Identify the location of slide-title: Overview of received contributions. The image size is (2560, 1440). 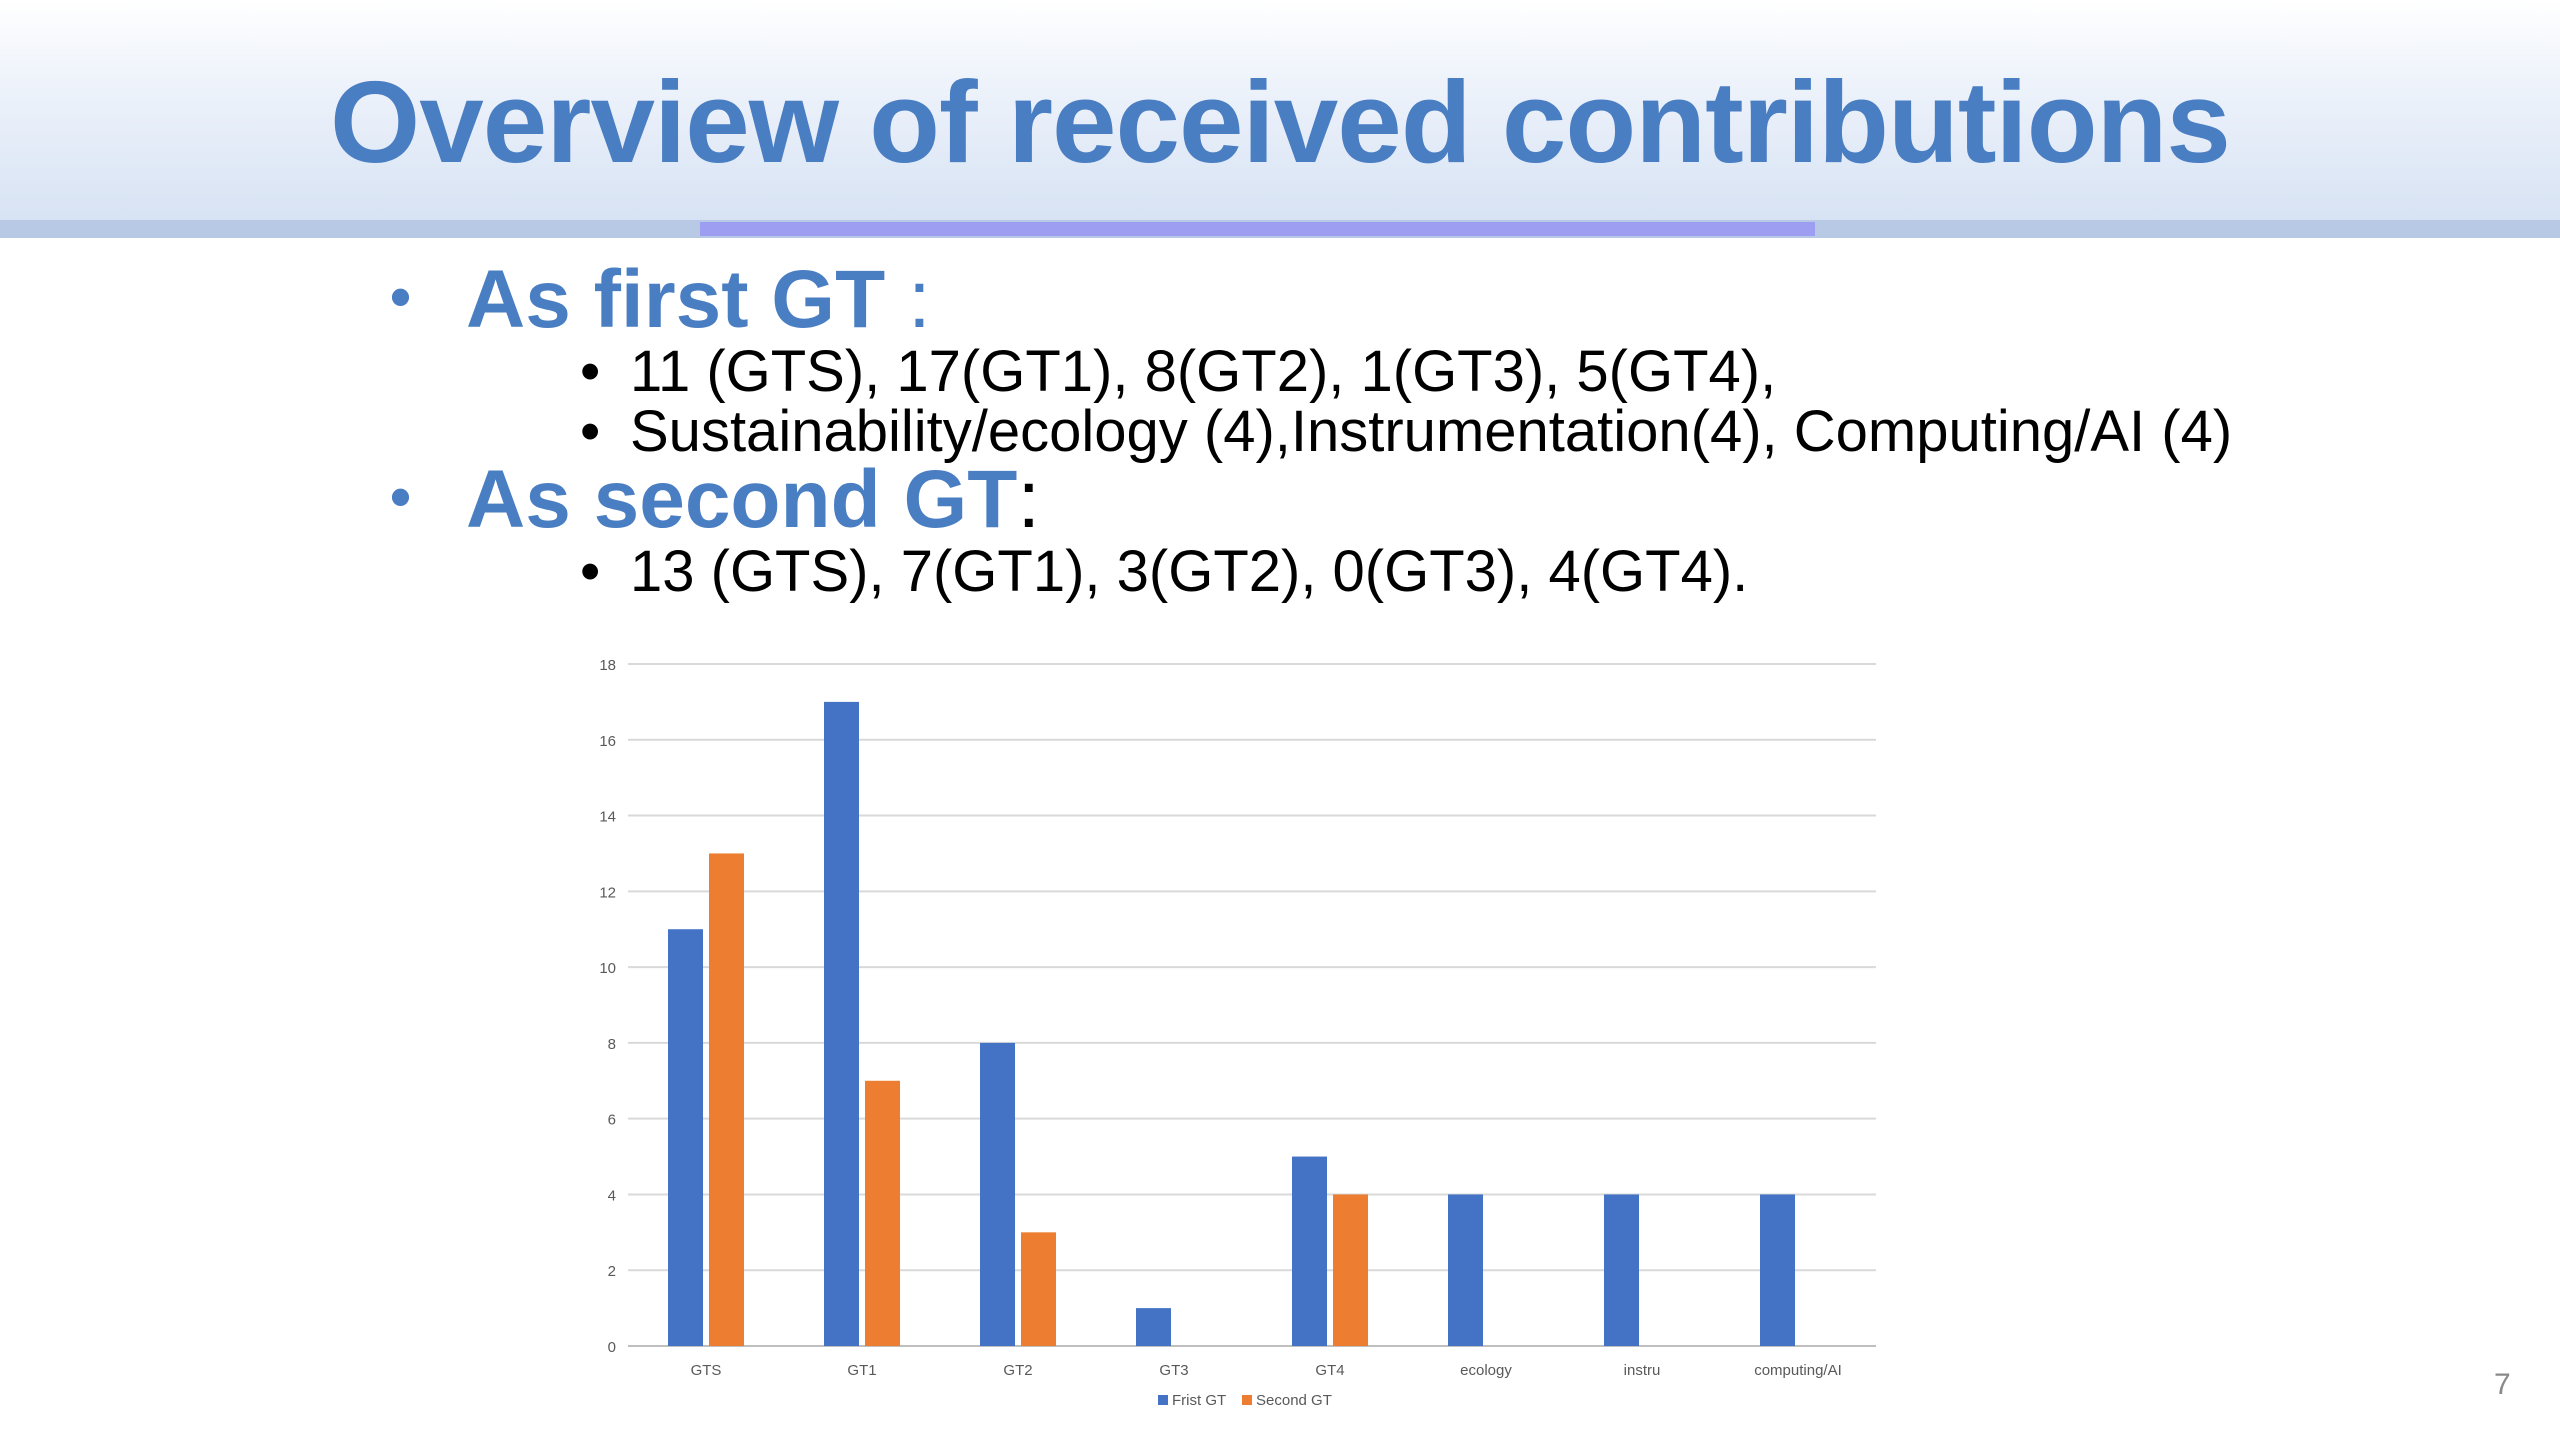
(1280, 122).